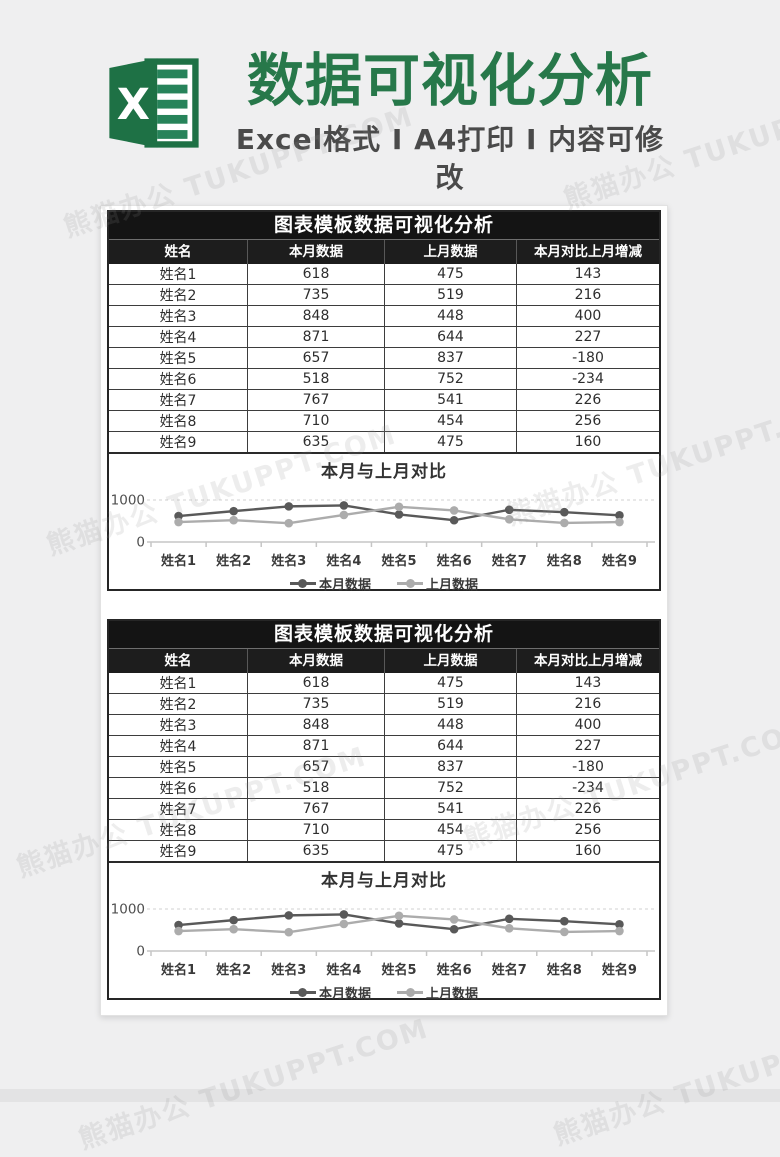 This screenshot has width=780, height=1157. Describe the element at coordinates (449, 788) in the screenshot. I see `table-cell: 752` at that location.